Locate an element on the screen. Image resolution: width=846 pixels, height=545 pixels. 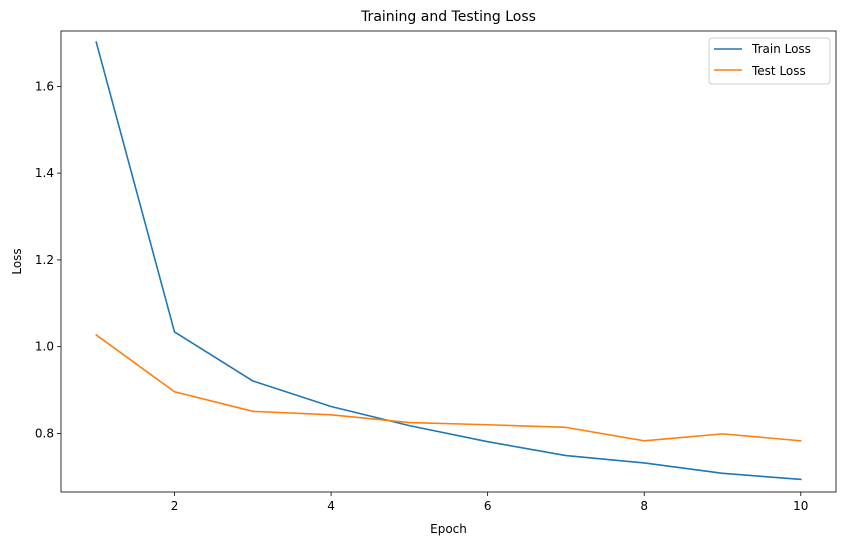
y-axis-label: Loss is located at coordinates (17, 261).